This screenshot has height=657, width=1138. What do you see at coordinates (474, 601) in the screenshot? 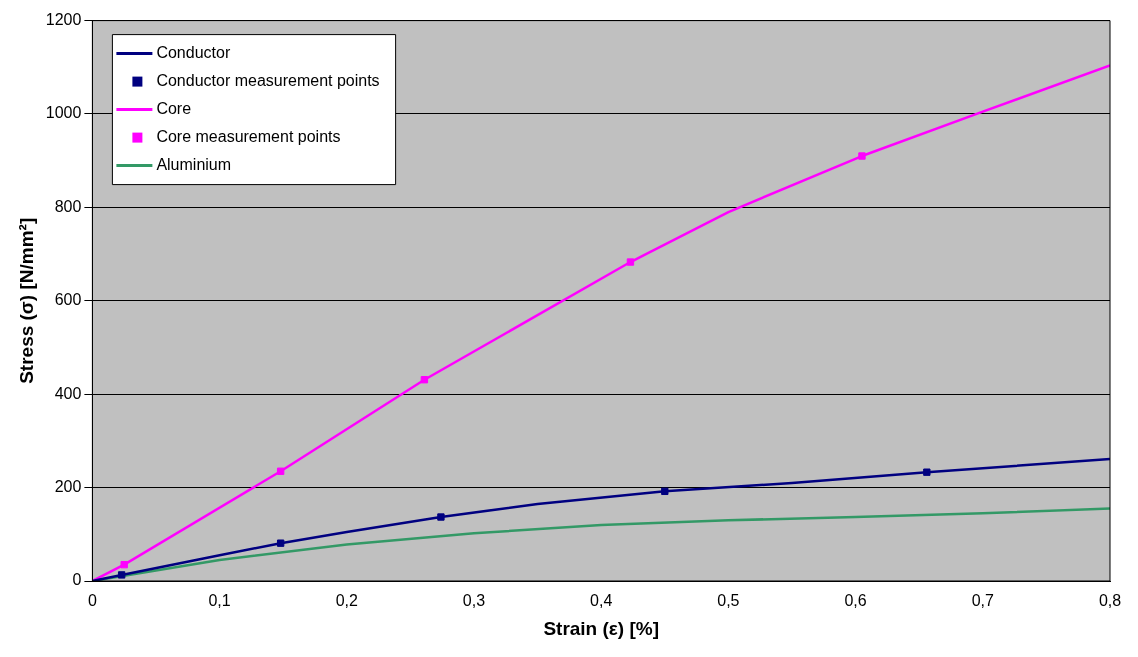
I see `x-tick-label: 0,3` at bounding box center [474, 601].